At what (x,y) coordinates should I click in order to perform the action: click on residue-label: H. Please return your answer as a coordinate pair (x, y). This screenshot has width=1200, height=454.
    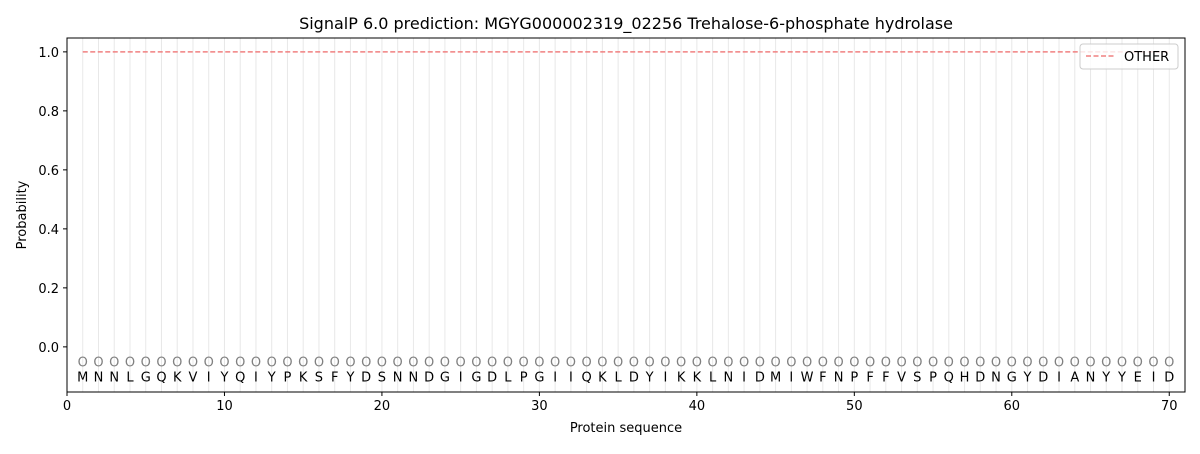
    Looking at the image, I should click on (965, 378).